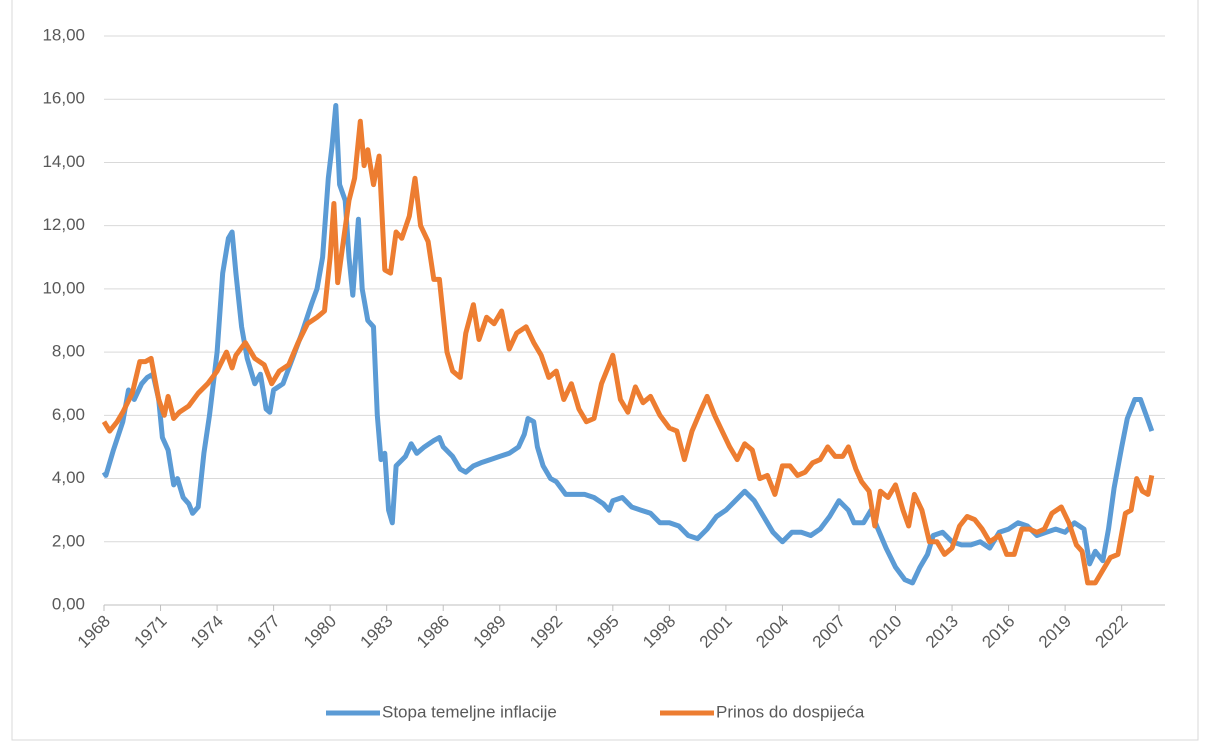 The height and width of the screenshot is (746, 1209). Describe the element at coordinates (68, 351) in the screenshot. I see `y-tick-label: 8,00` at that location.